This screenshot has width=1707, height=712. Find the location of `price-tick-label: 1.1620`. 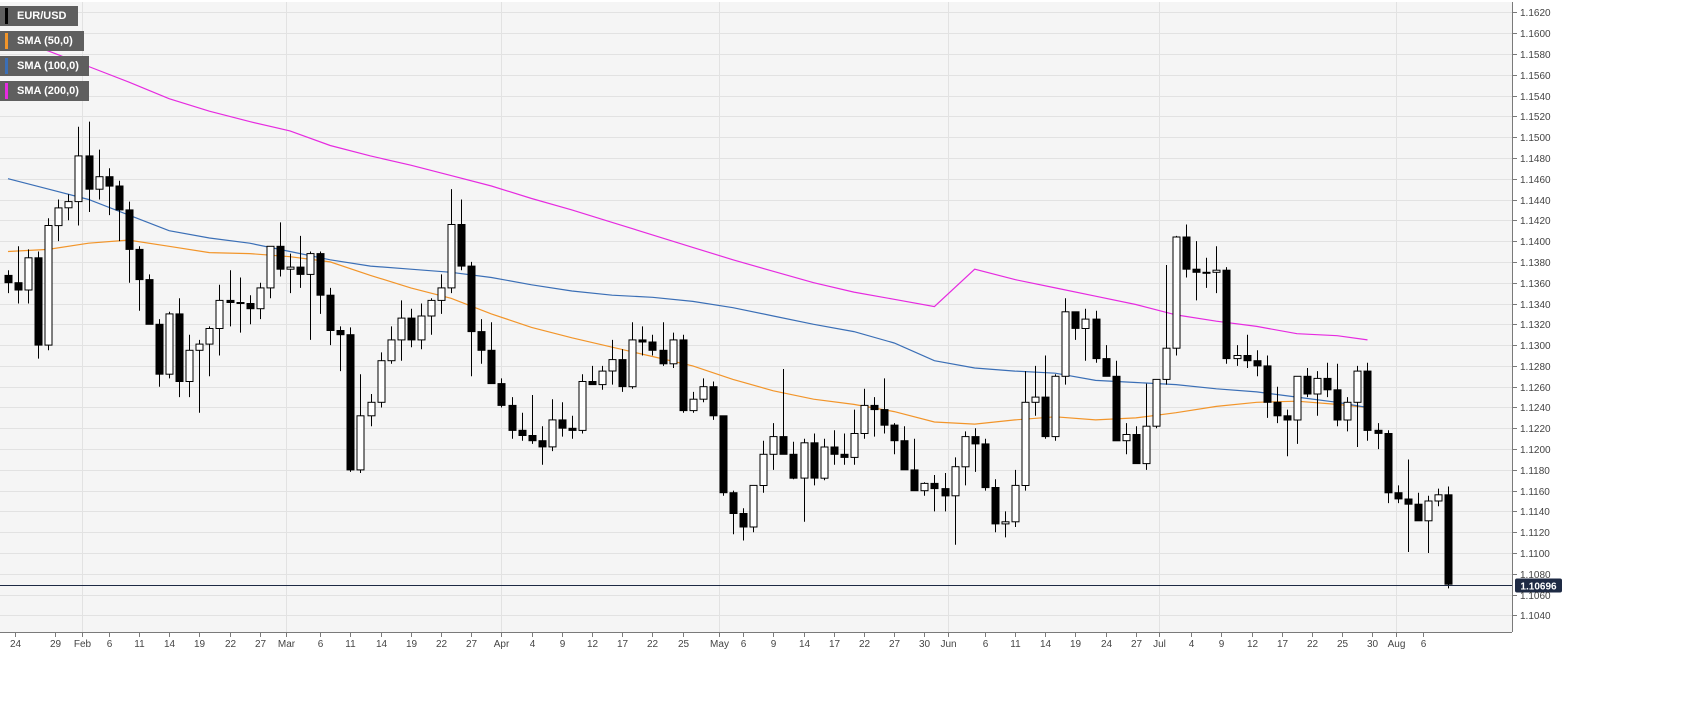

price-tick-label: 1.1620 is located at coordinates (1535, 13).